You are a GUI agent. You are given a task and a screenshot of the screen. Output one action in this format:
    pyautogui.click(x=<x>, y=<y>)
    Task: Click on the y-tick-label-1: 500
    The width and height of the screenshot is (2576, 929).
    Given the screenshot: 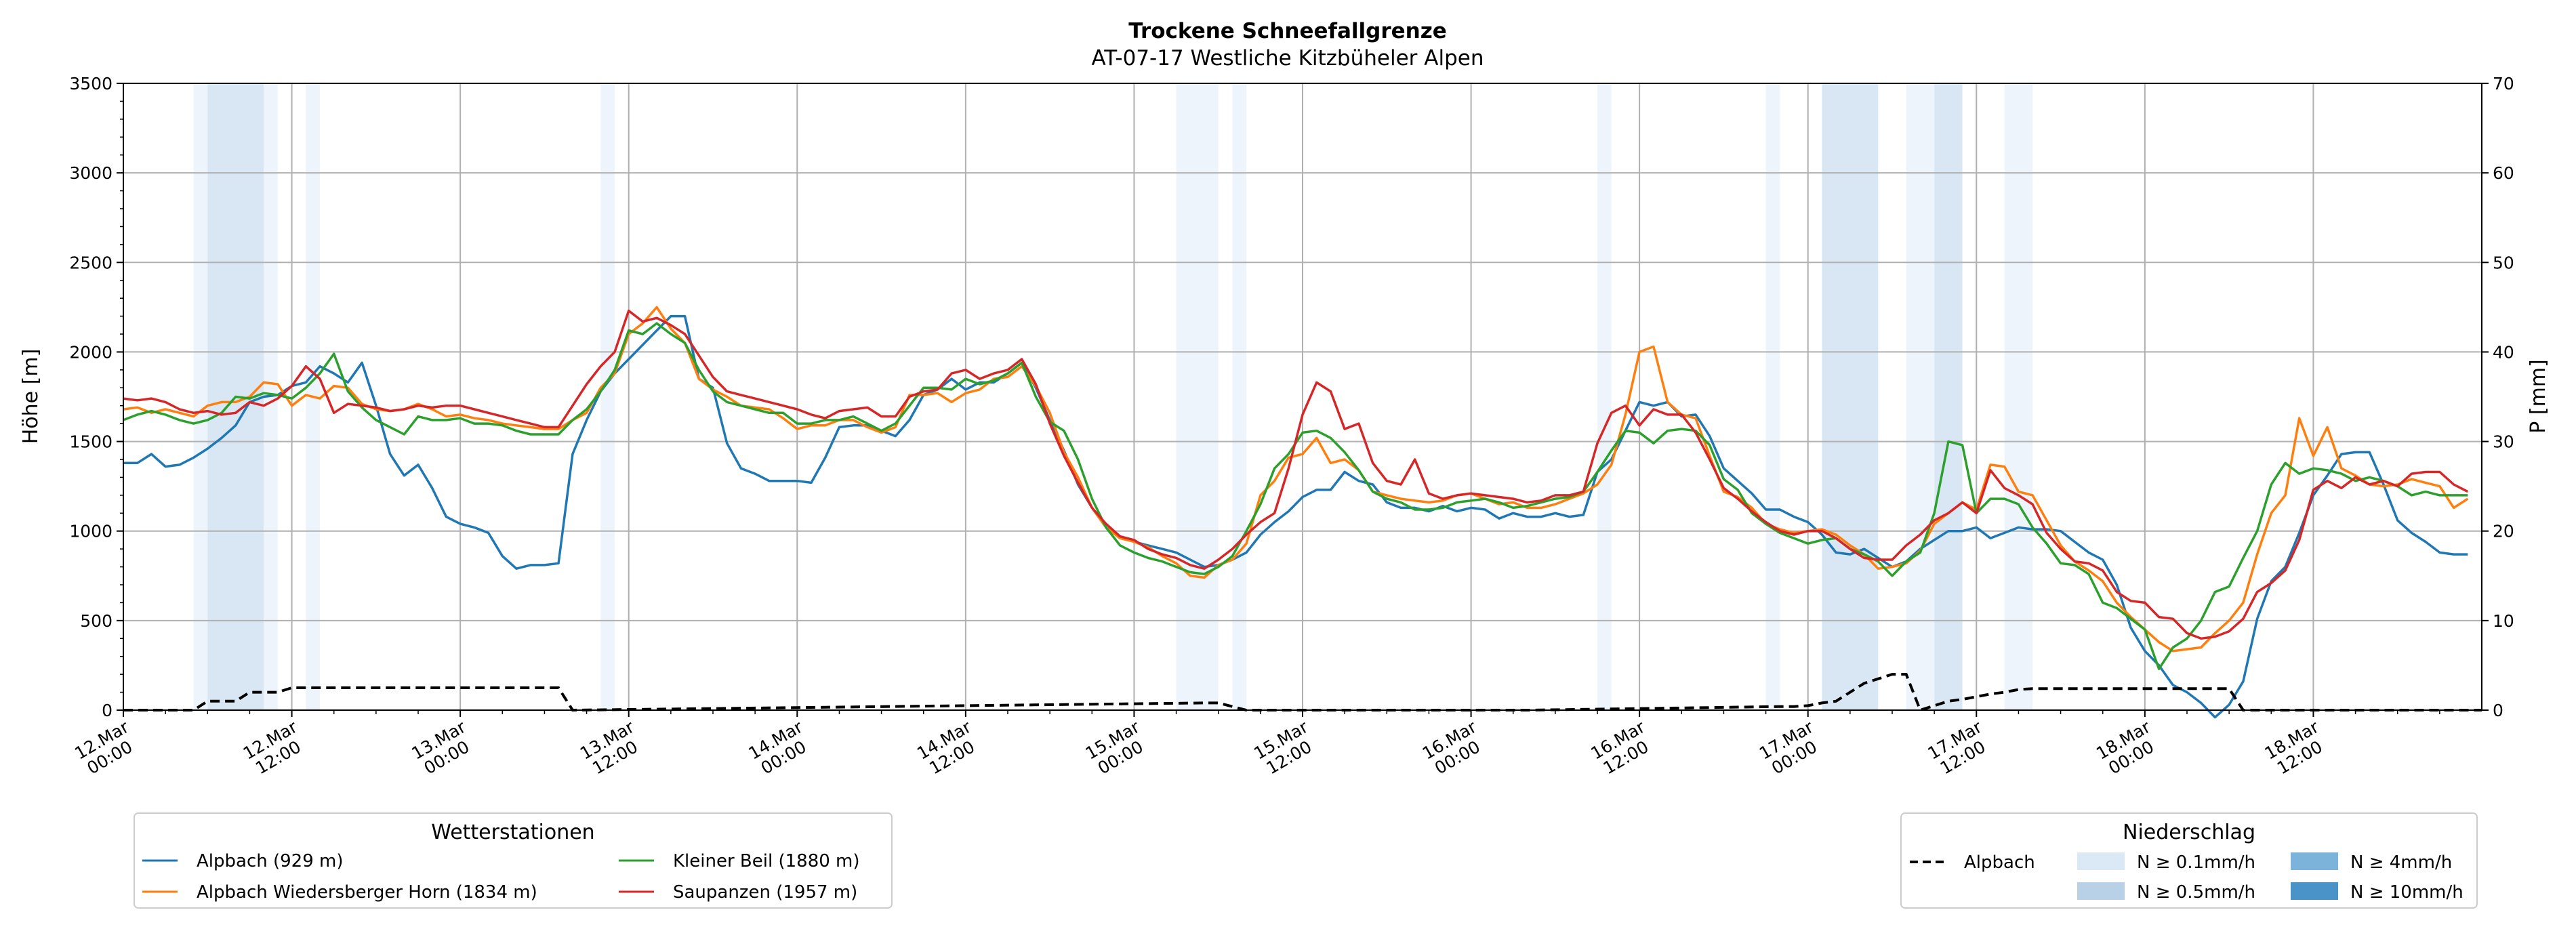 What is the action you would take?
    pyautogui.click(x=96, y=621)
    